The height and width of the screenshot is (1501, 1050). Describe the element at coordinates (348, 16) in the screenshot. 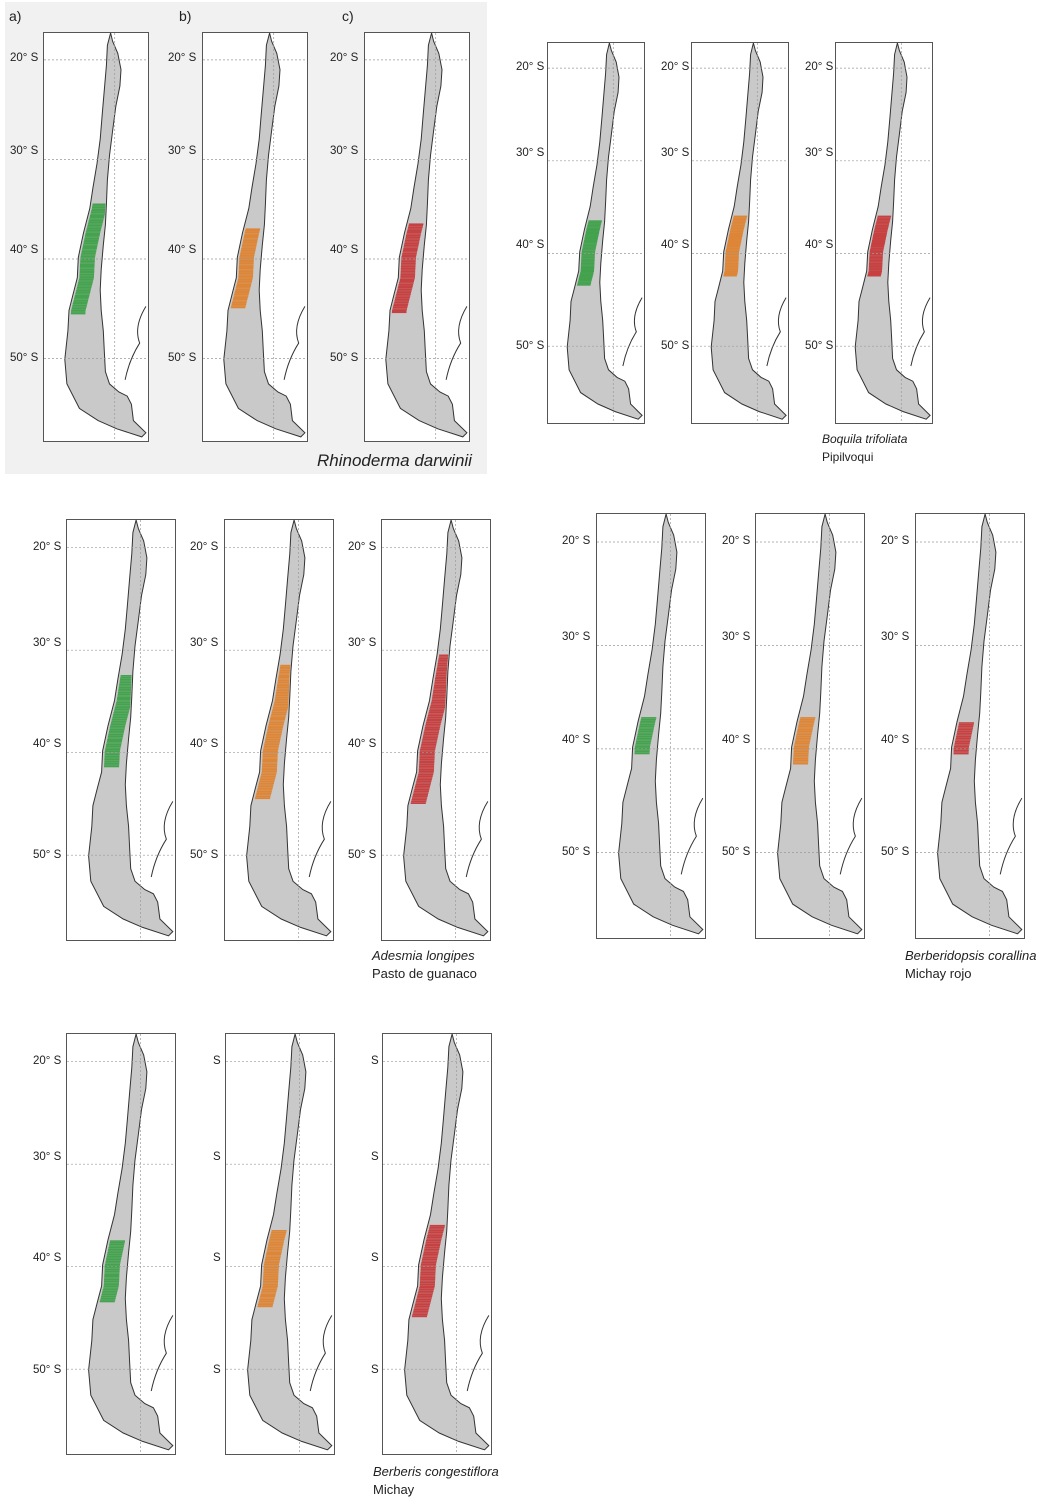

I see `panel-letter-c: c)` at that location.